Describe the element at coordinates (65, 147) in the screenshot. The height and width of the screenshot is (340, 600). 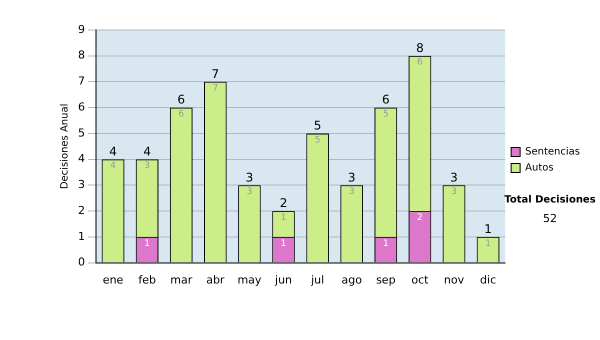
I see `y-axis-title: Decisiones Anual` at that location.